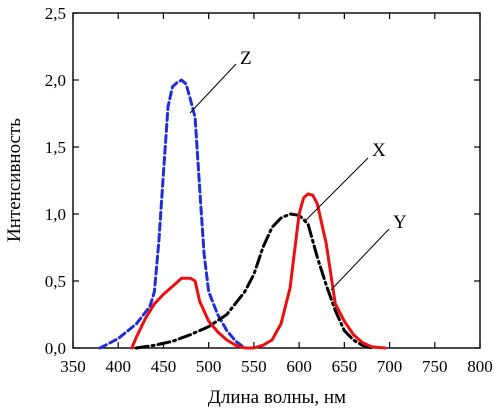 The height and width of the screenshot is (413, 494). What do you see at coordinates (209, 366) in the screenshot?
I see `x-tick-label: 500` at bounding box center [209, 366].